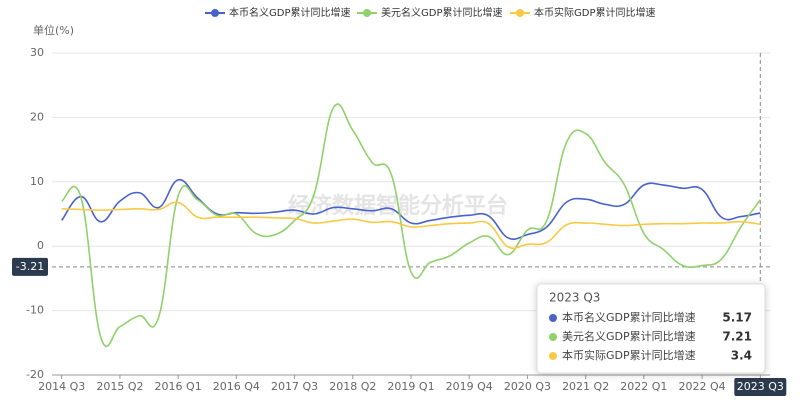 This screenshot has height=412, width=800. I want to click on y-tick-label: -10, so click(35, 310).